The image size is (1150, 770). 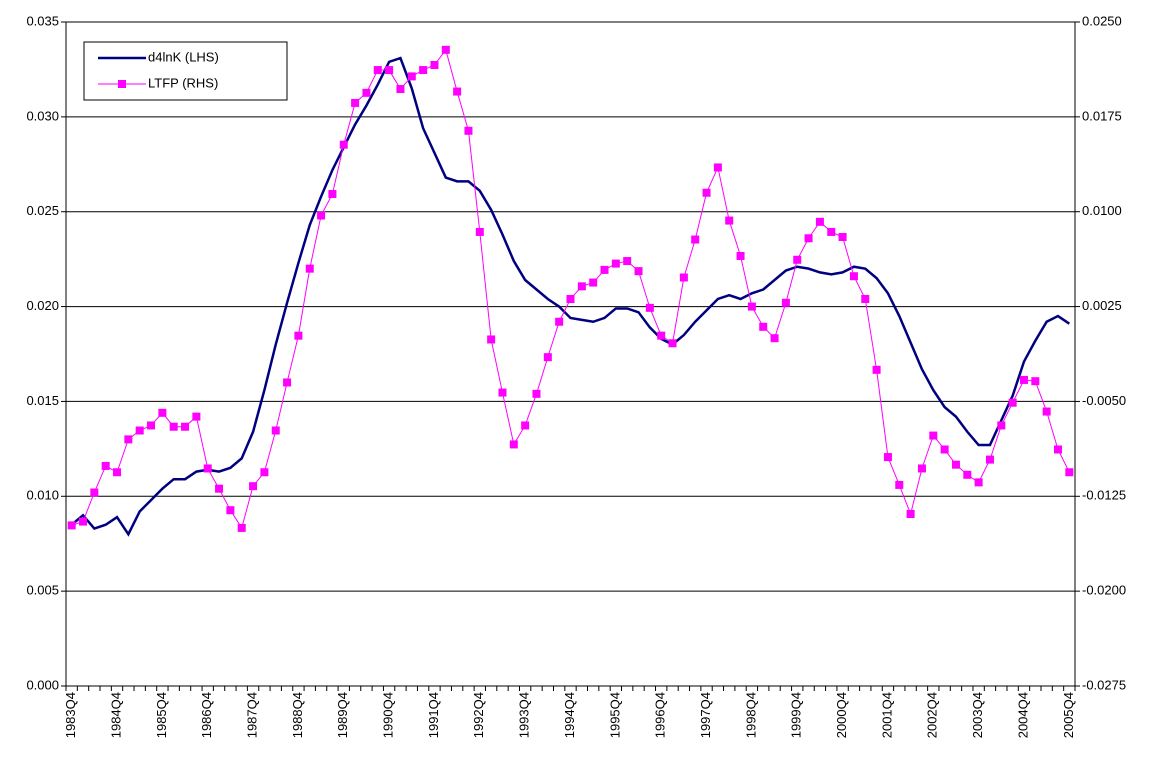 I want to click on y2-tick-label: 0.0025, so click(x=1102, y=305).